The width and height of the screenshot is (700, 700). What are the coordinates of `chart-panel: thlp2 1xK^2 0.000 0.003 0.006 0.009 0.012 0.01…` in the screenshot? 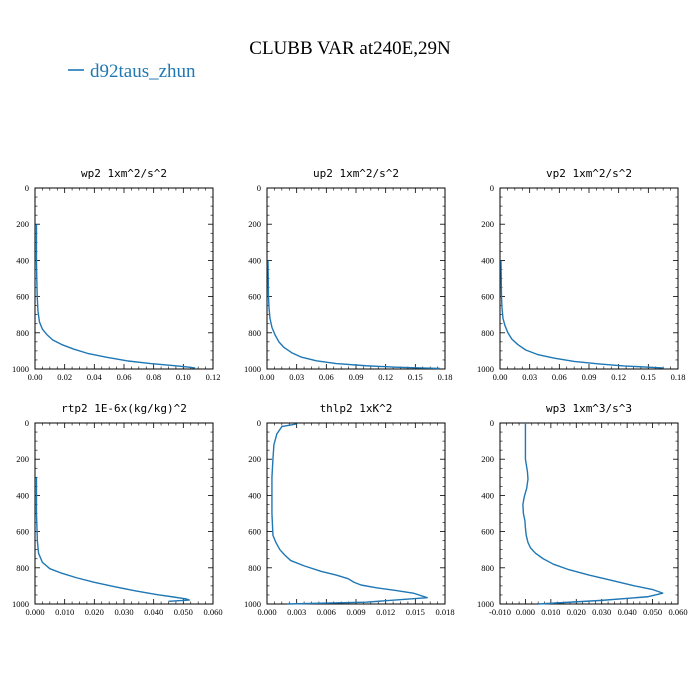 It's located at (349, 509).